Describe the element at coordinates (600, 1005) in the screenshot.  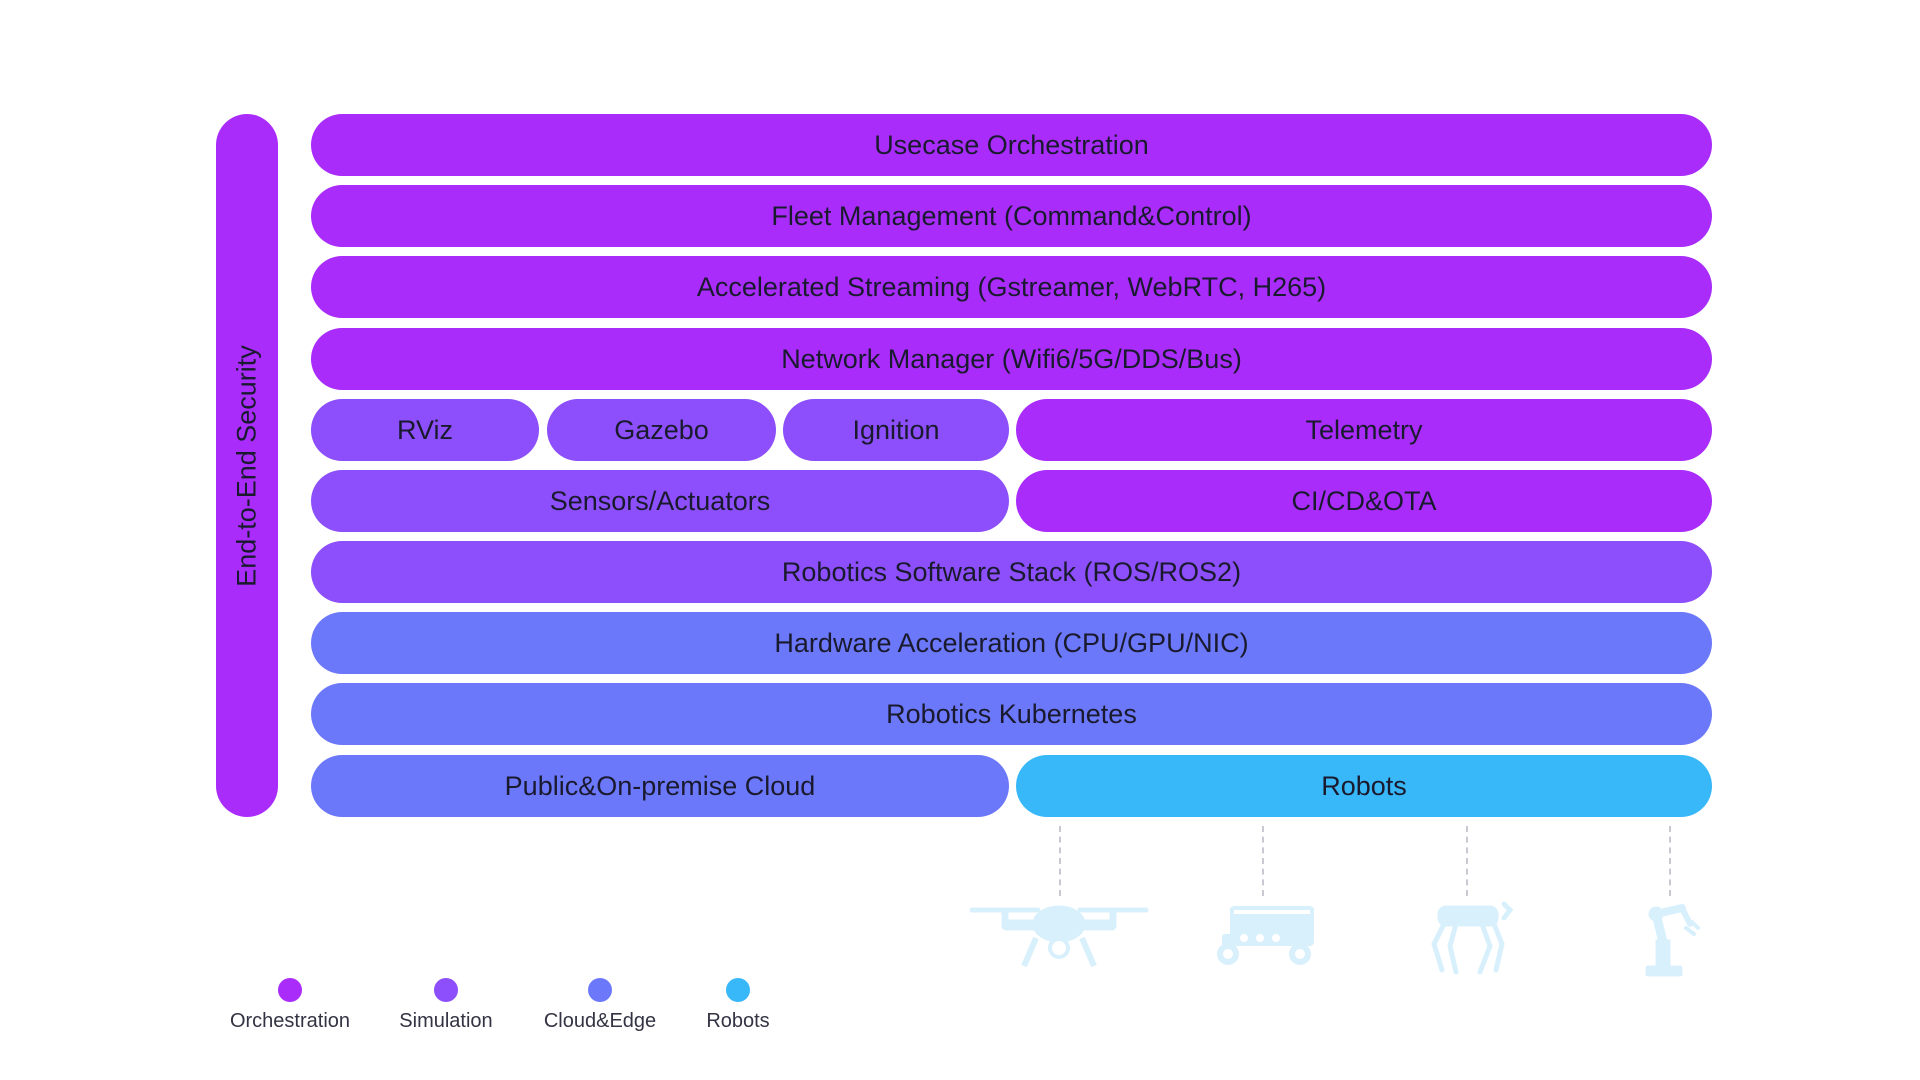
I see `legend-item-cloud-edge: Cloud&Edge` at that location.